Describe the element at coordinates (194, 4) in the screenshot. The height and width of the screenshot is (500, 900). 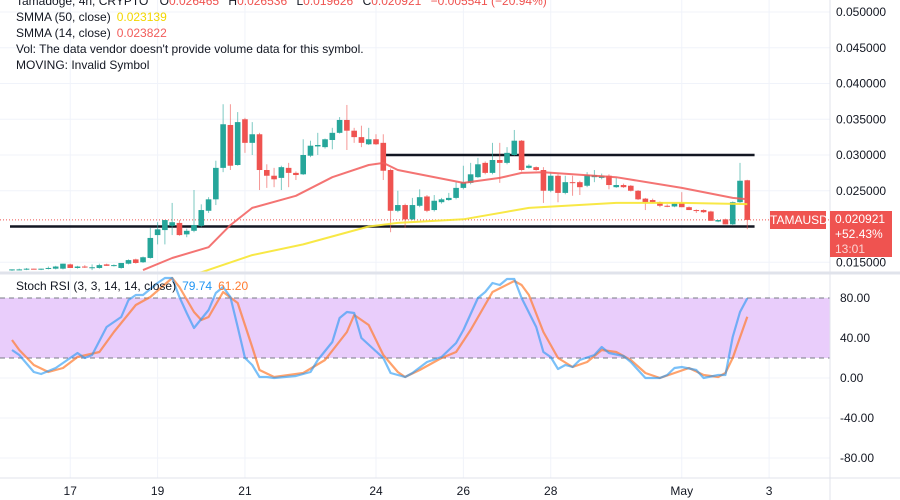
I see `ohlc-open: 0.026465` at that location.